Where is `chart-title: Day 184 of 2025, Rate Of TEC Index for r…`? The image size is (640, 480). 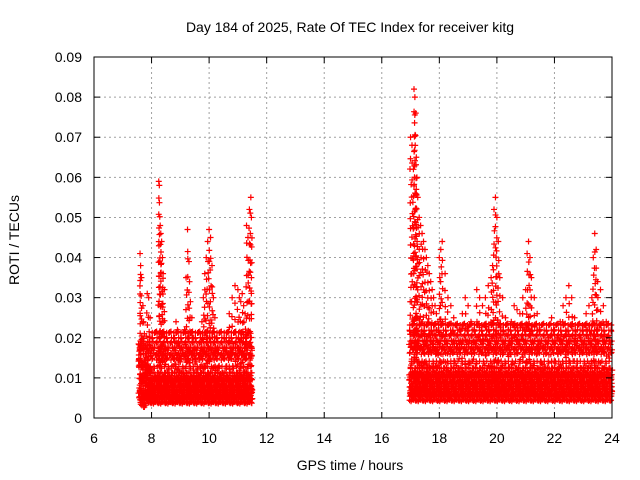 chart-title: Day 184 of 2025, Rate Of TEC Index for r… is located at coordinates (350, 27).